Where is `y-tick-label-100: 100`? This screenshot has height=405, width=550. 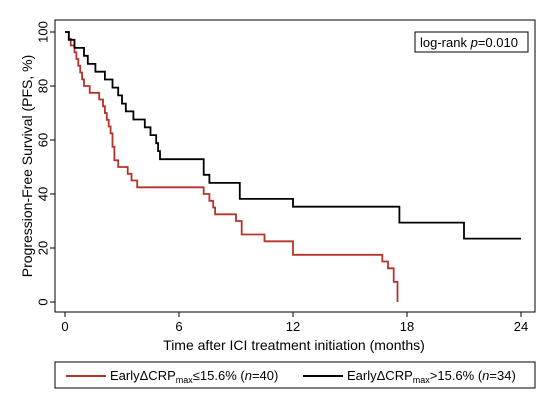
y-tick-label-100: 100 is located at coordinates (43, 32).